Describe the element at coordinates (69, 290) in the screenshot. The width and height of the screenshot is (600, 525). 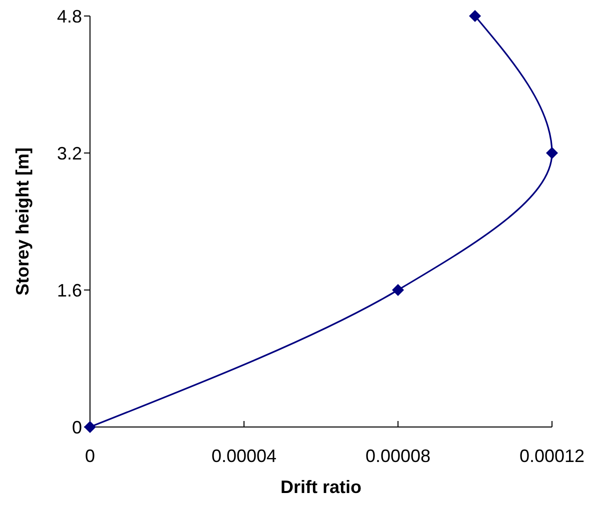
I see `y-tick-label: 1.6` at that location.